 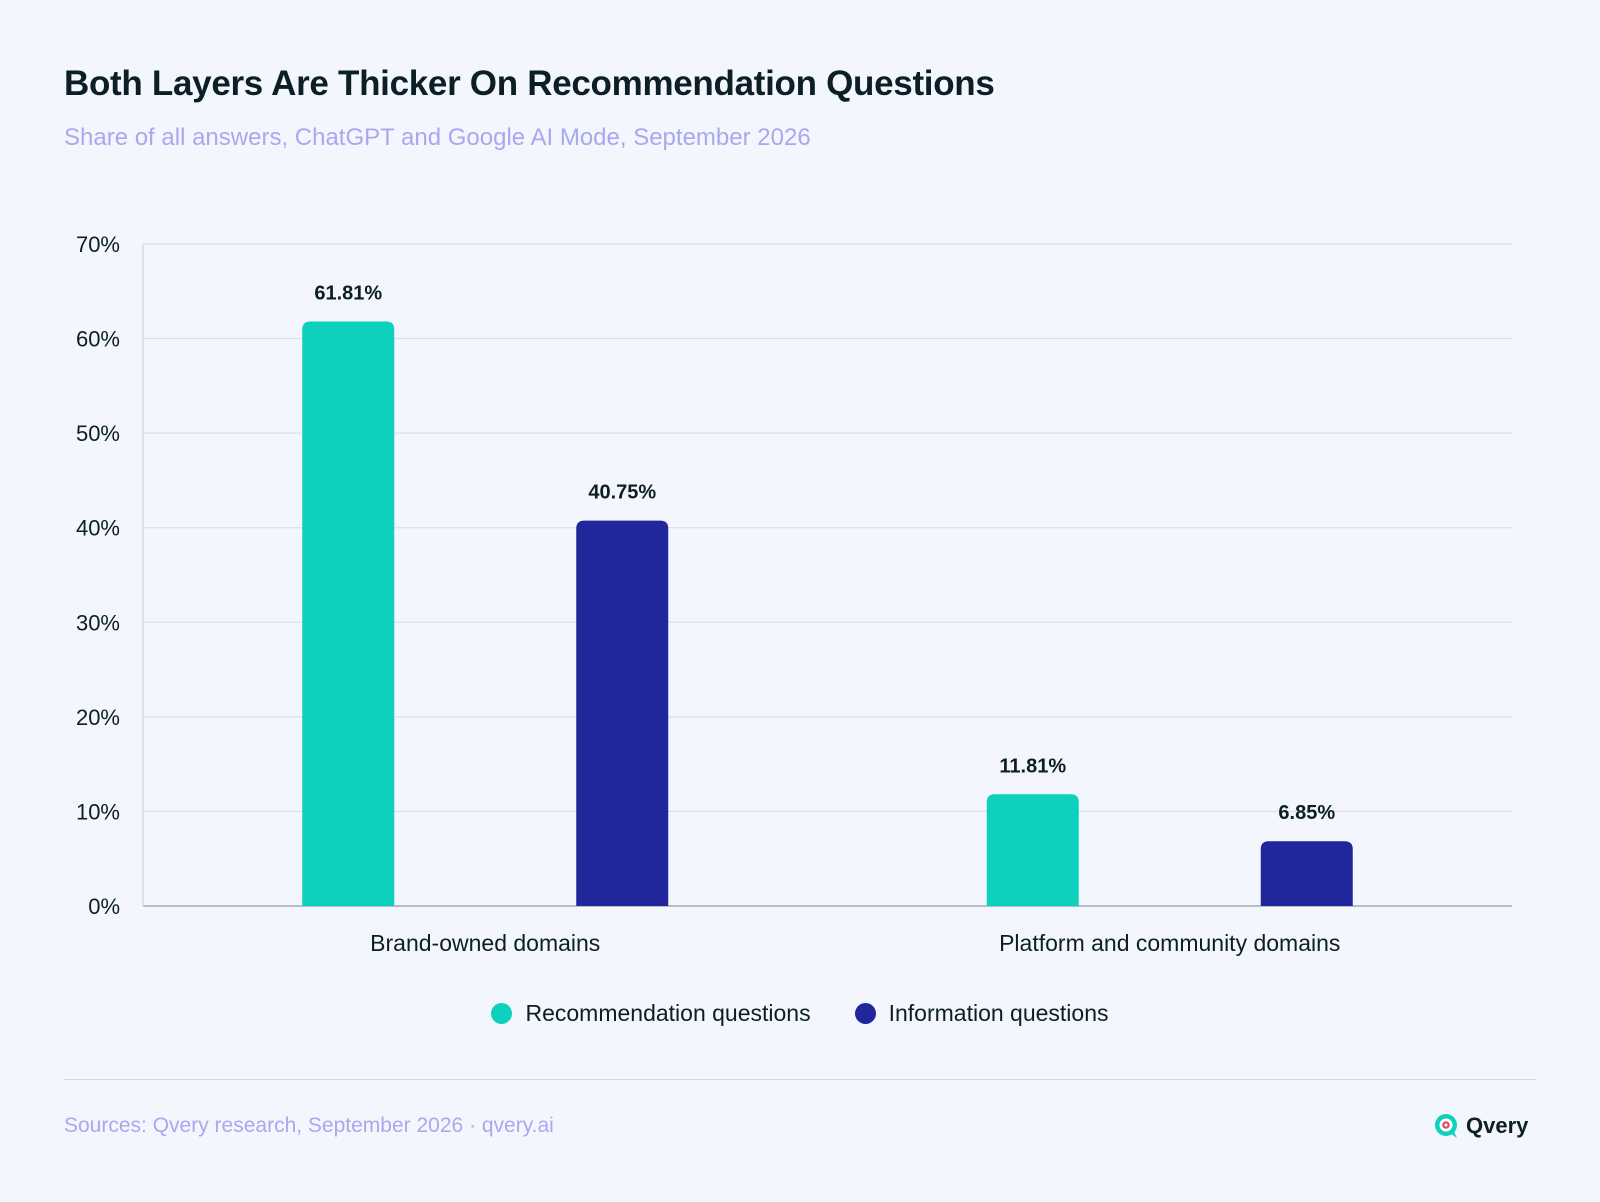 What do you see at coordinates (485, 943) in the screenshot?
I see `x-category-label: Brand-owned domains` at bounding box center [485, 943].